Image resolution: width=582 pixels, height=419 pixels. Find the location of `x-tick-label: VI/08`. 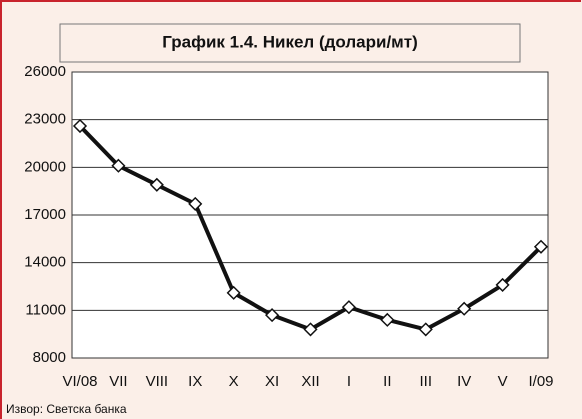

x-tick-label: VI/08 is located at coordinates (79, 381).